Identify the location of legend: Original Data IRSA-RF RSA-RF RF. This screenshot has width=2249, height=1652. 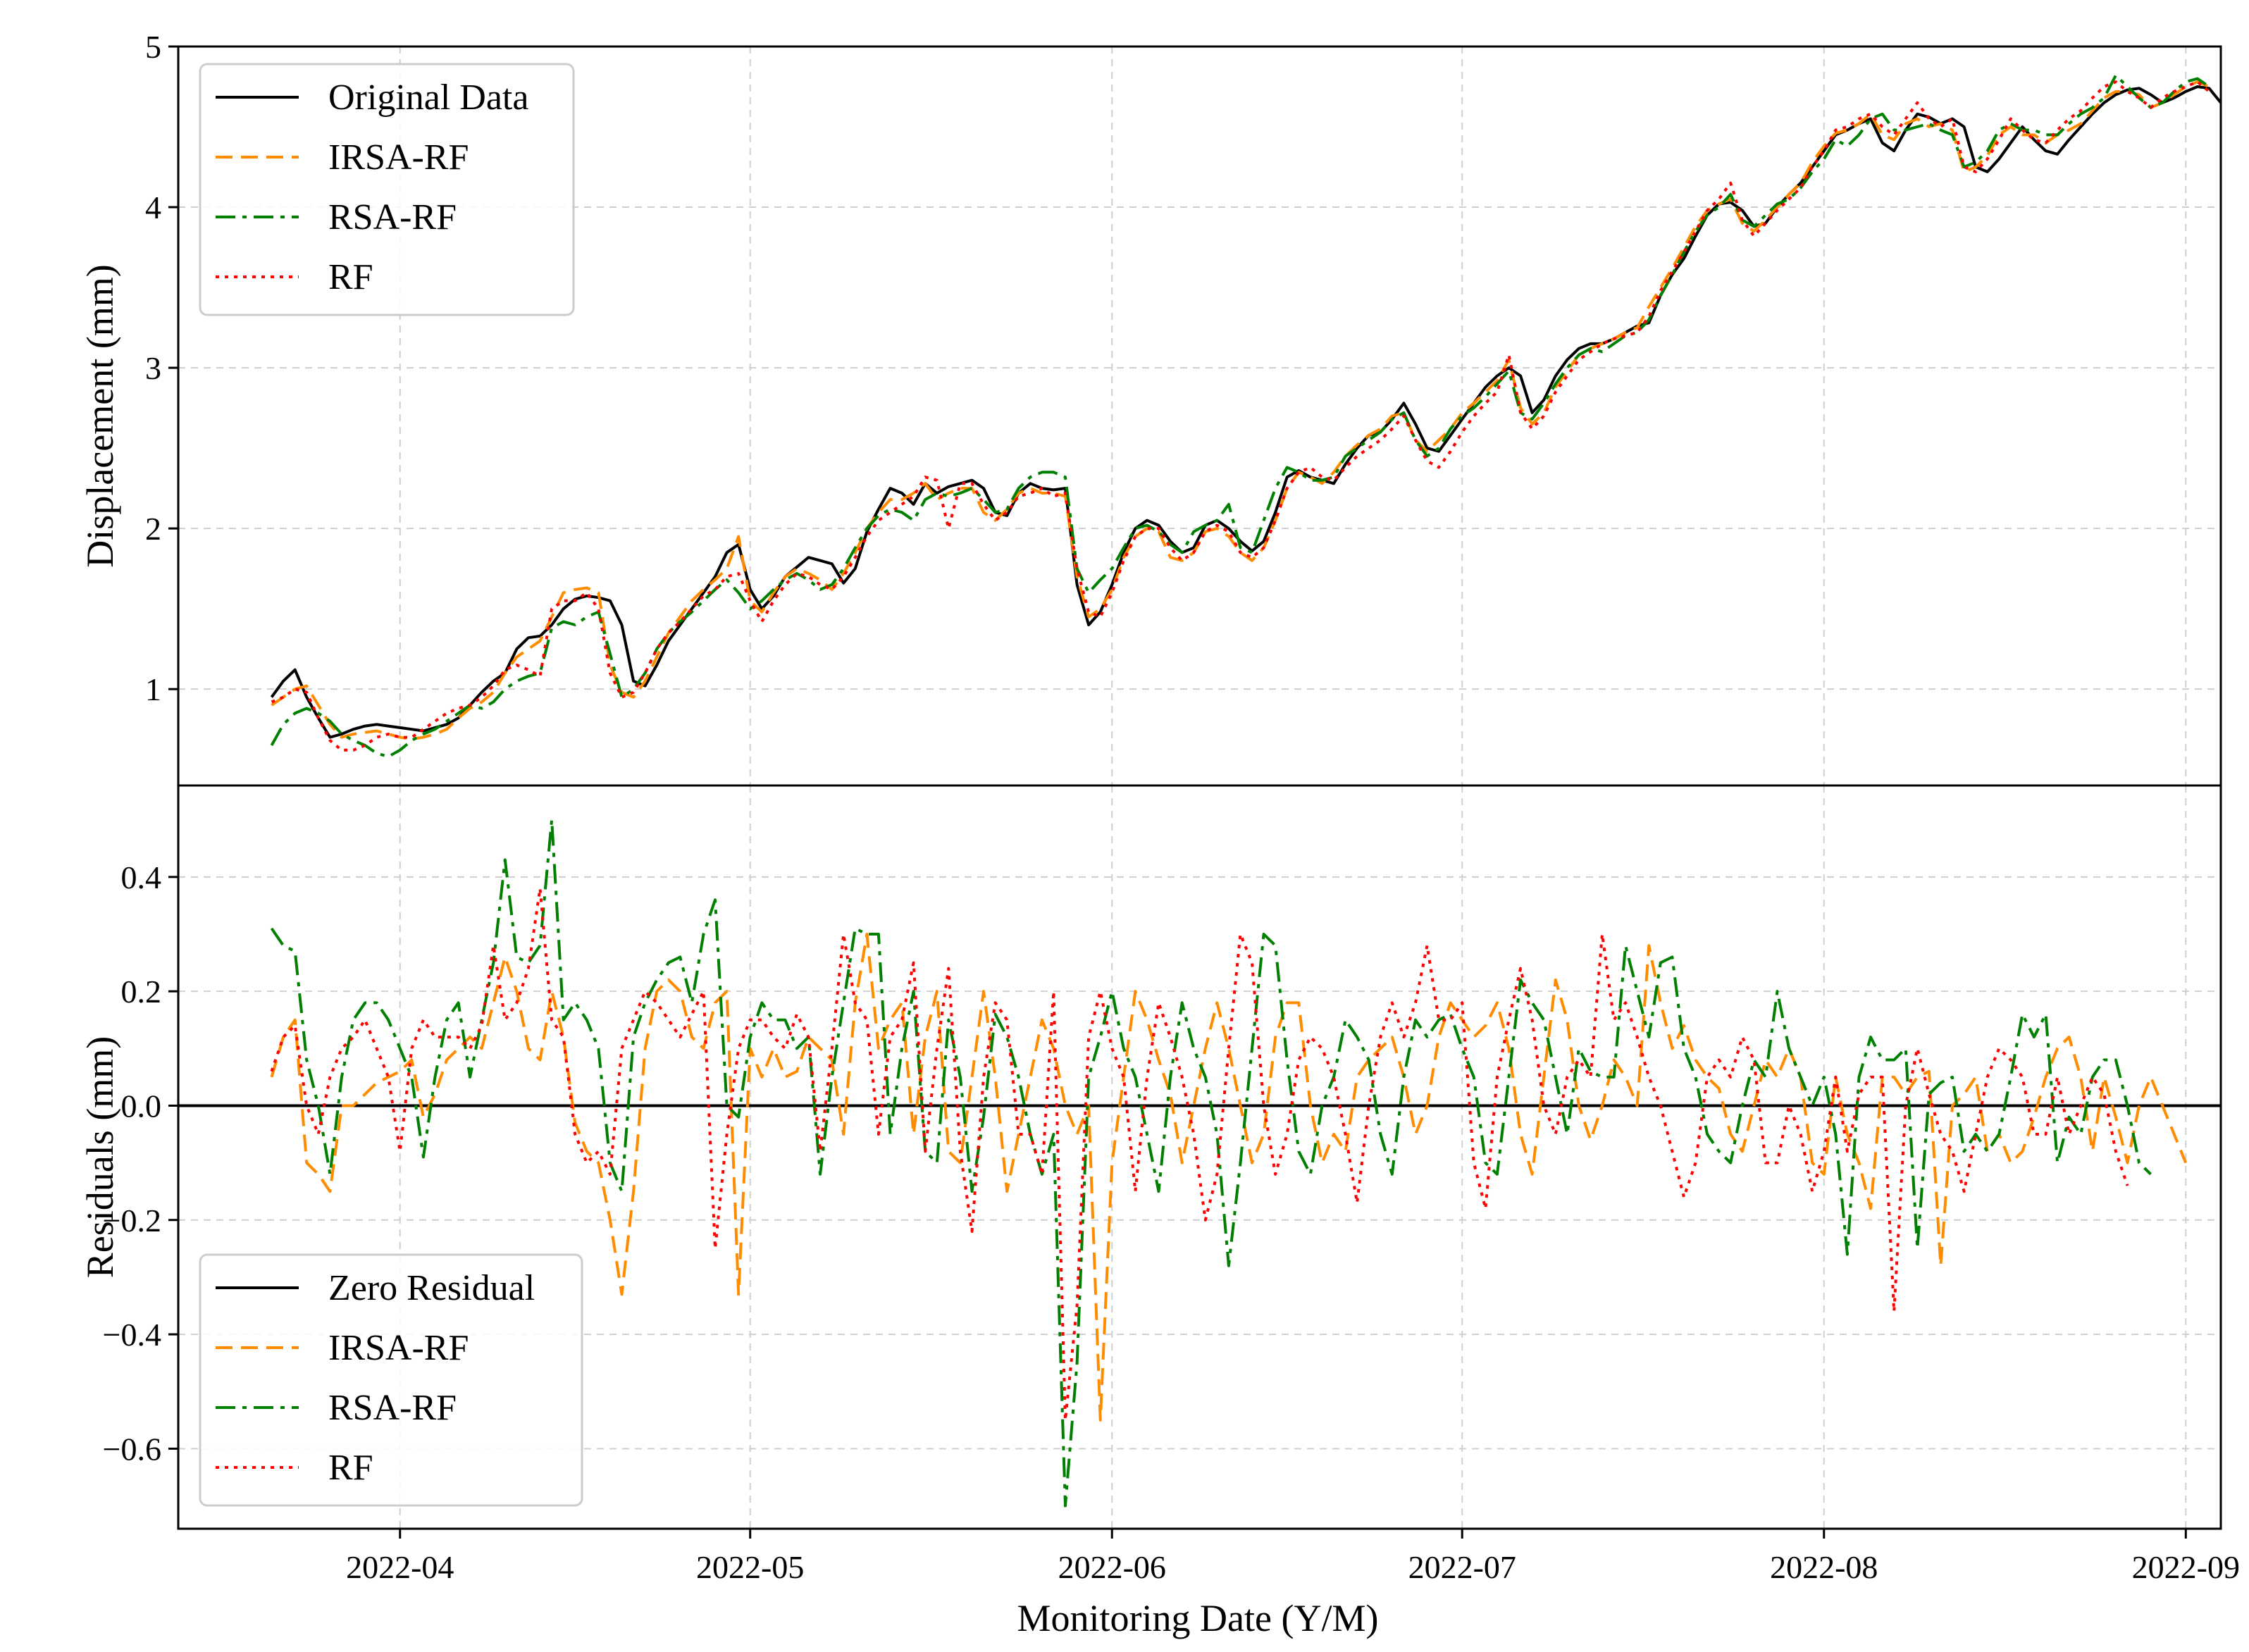
(387, 189).